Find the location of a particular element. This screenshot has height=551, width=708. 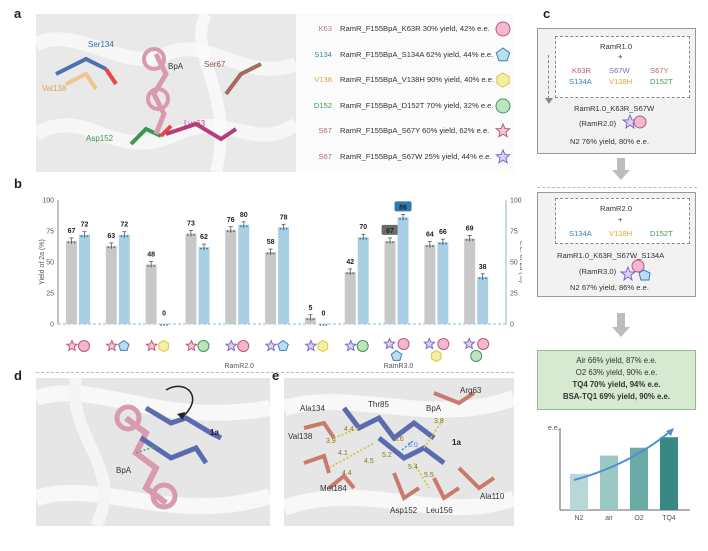

label-leu156: Leu156 is located at coordinates (439, 510).